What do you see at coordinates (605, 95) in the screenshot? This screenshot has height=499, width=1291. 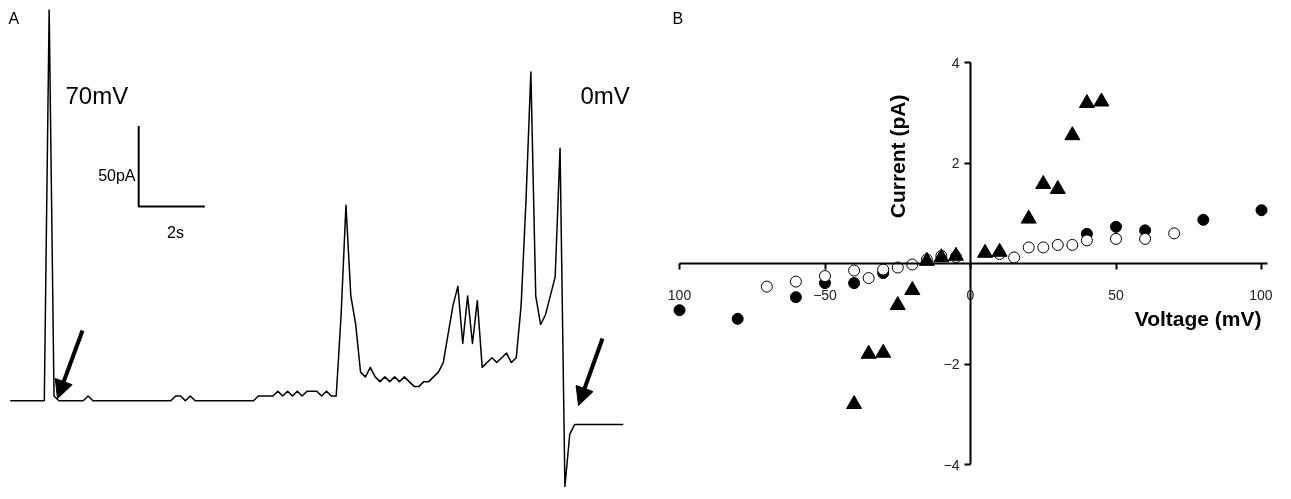 I see `annotation: 0mV` at bounding box center [605, 95].